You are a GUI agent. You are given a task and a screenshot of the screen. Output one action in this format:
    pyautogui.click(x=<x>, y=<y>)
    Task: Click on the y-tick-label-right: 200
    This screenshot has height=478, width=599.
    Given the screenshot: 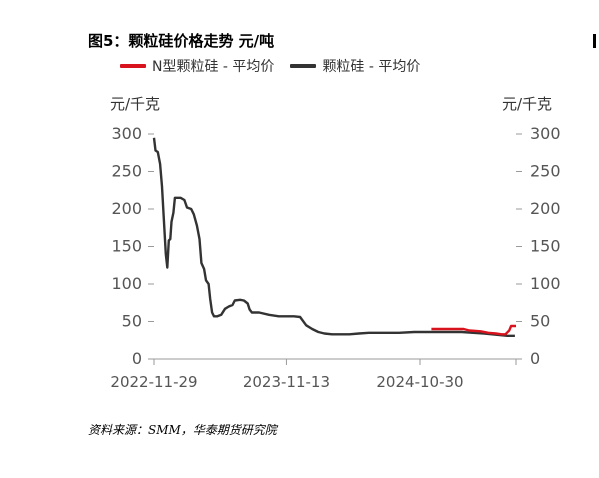 What is the action you would take?
    pyautogui.click(x=545, y=208)
    